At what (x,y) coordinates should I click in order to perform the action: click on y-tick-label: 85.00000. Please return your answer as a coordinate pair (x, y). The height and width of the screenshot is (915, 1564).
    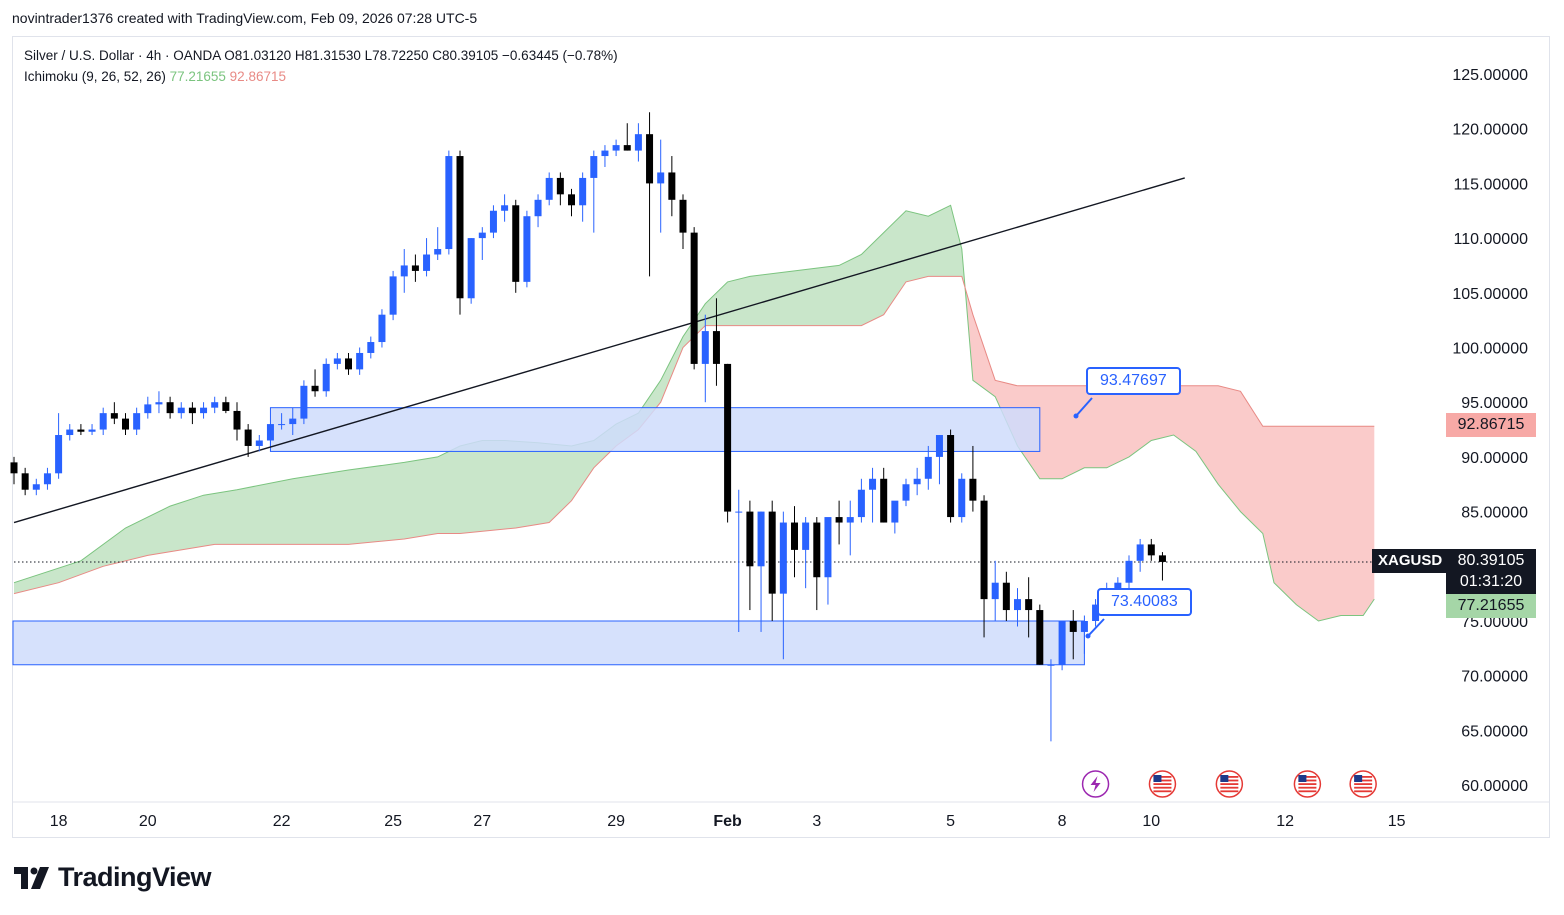
    Looking at the image, I should click on (1494, 513).